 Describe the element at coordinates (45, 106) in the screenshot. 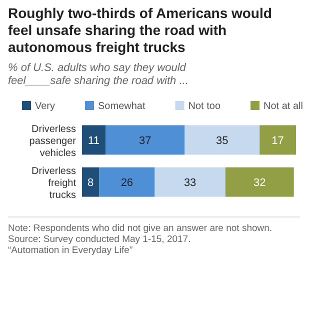

I see `legend-label: Very` at that location.